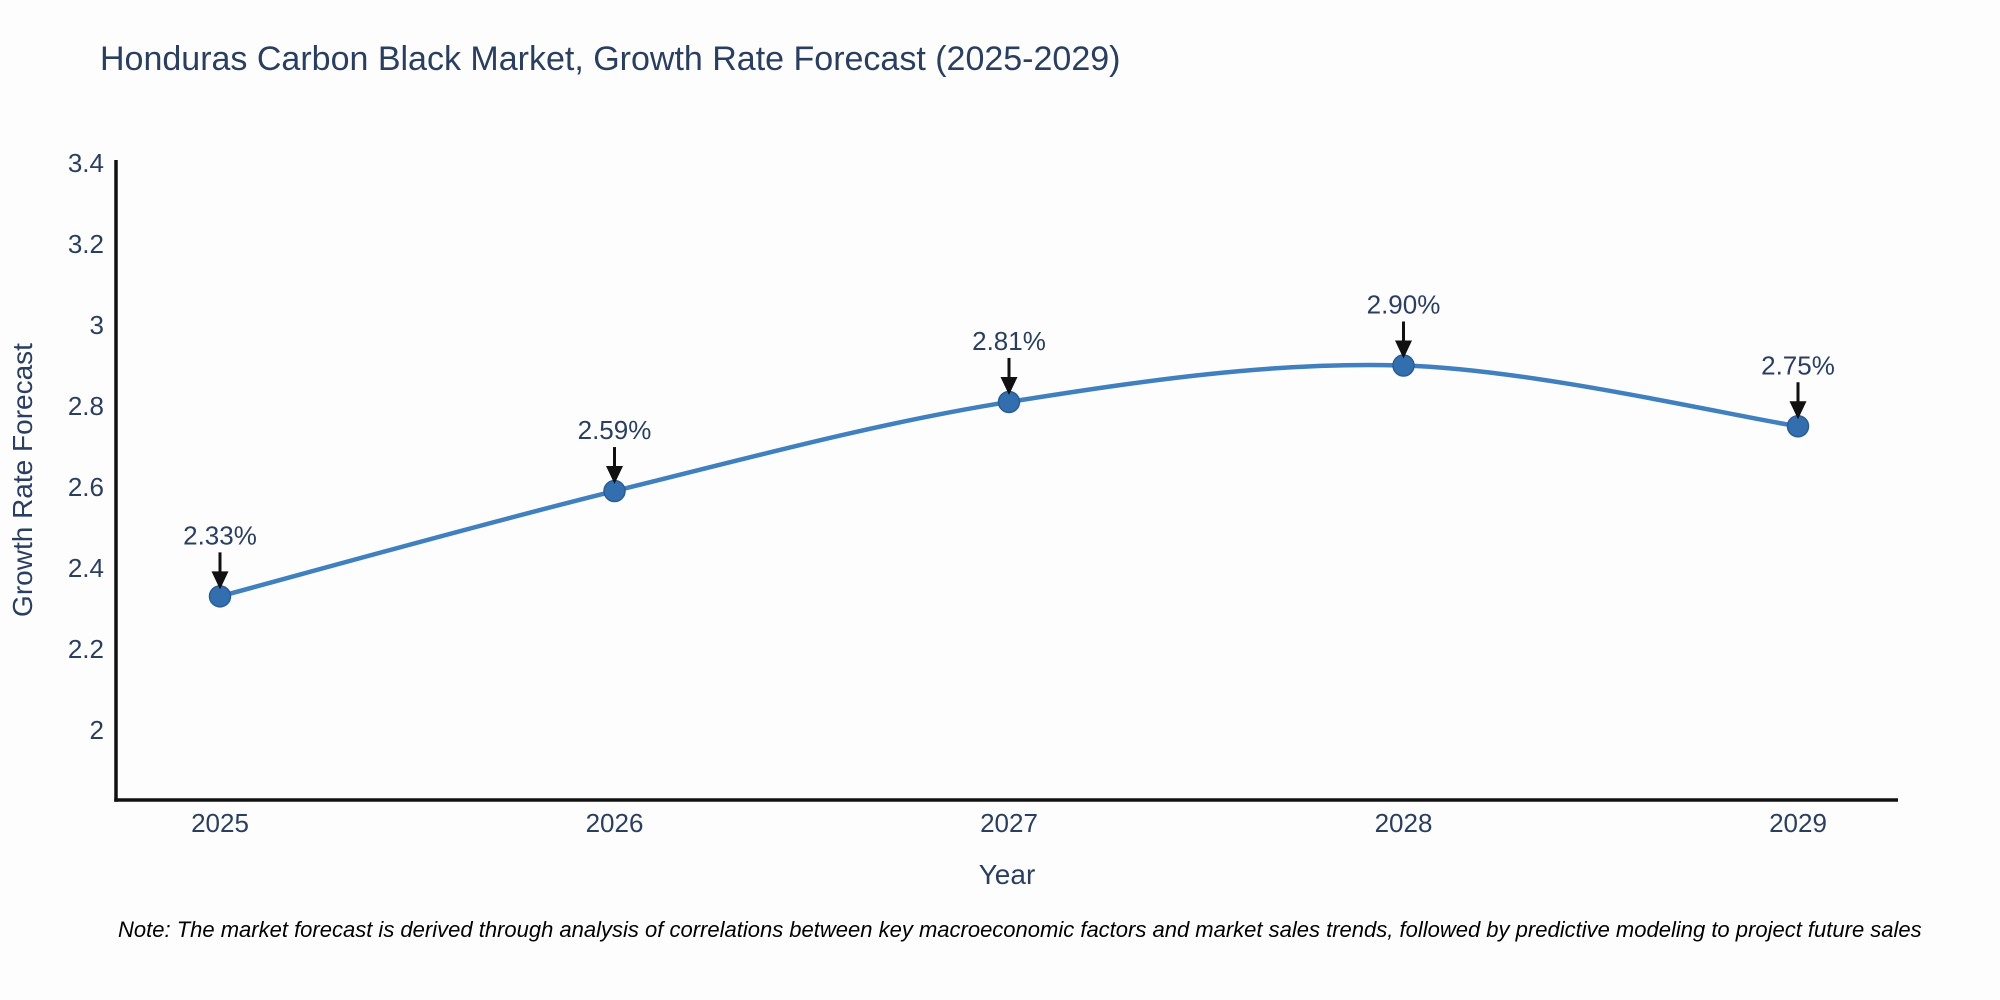  What do you see at coordinates (86, 163) in the screenshot?
I see `y-tick-label: 3.4` at bounding box center [86, 163].